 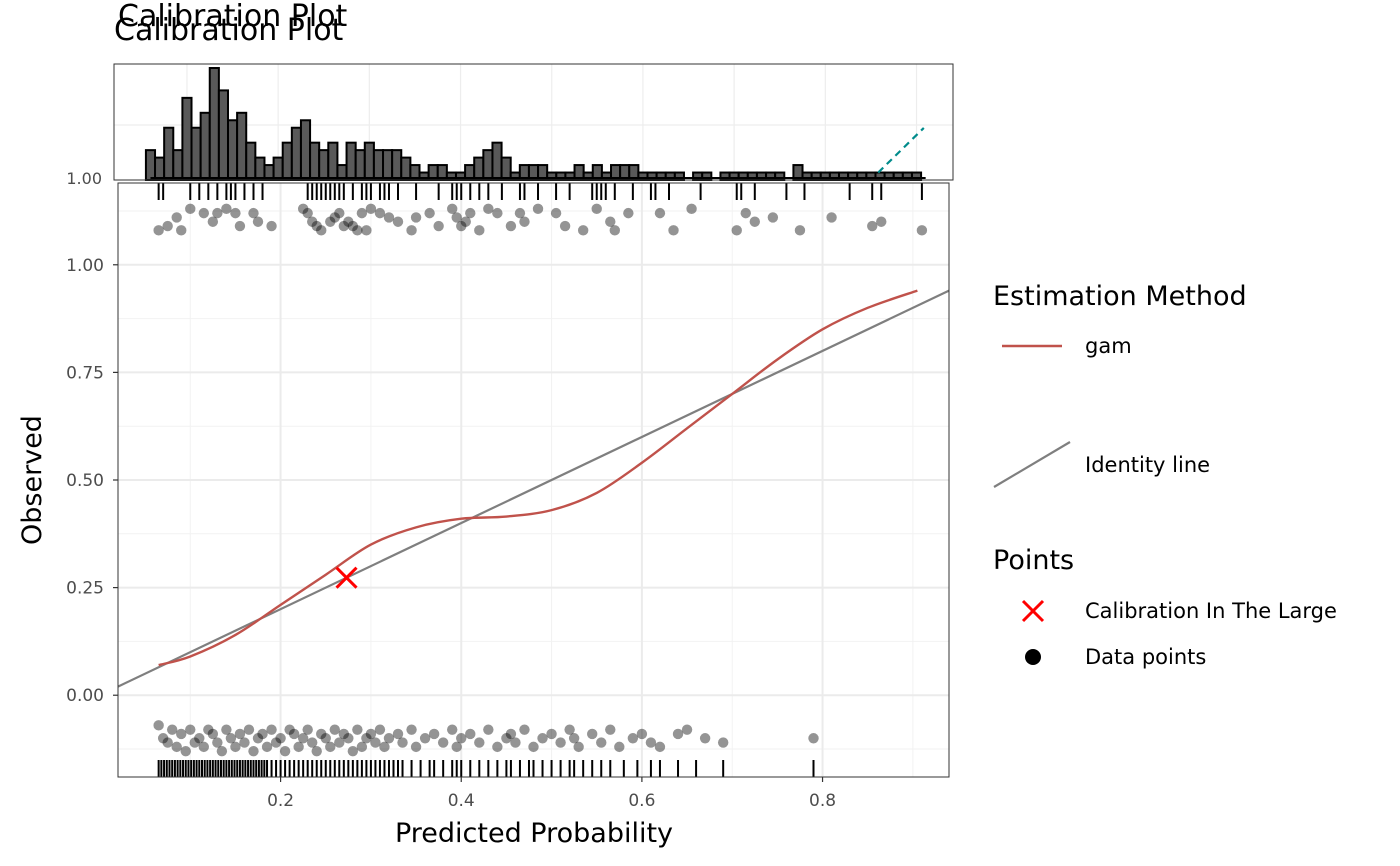 What do you see at coordinates (1211, 611) in the screenshot?
I see `legend-calibration-in-the-large-label: Calibration In The Large` at bounding box center [1211, 611].